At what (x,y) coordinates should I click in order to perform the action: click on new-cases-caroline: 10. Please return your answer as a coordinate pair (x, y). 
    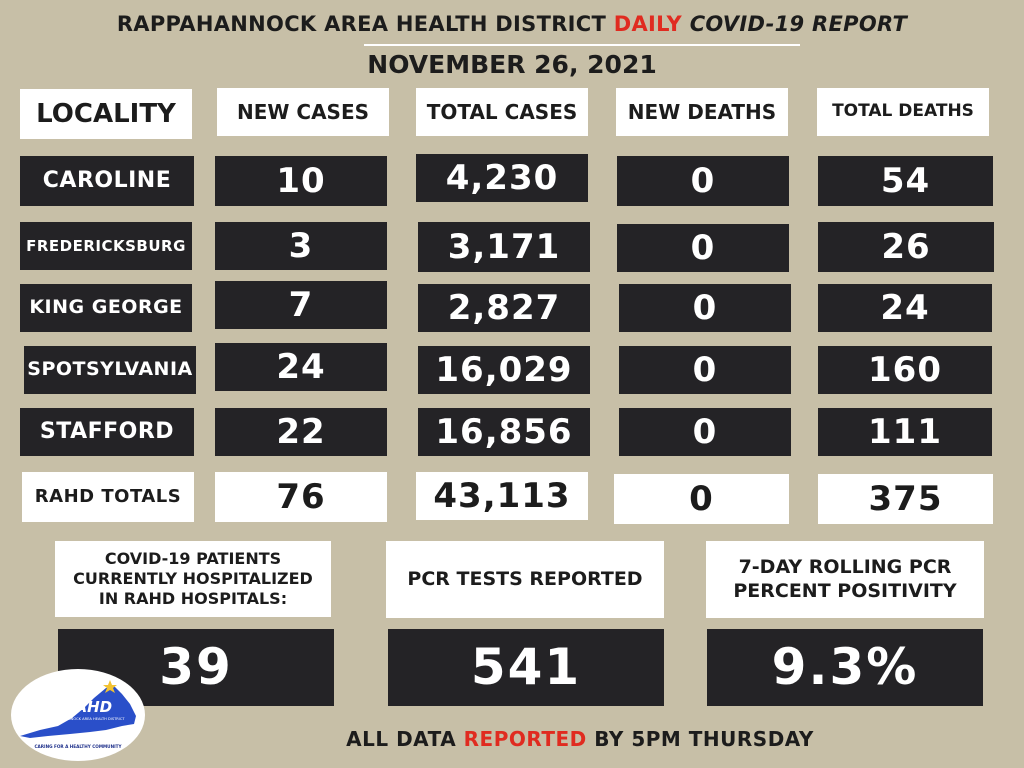
    Looking at the image, I should click on (301, 181).